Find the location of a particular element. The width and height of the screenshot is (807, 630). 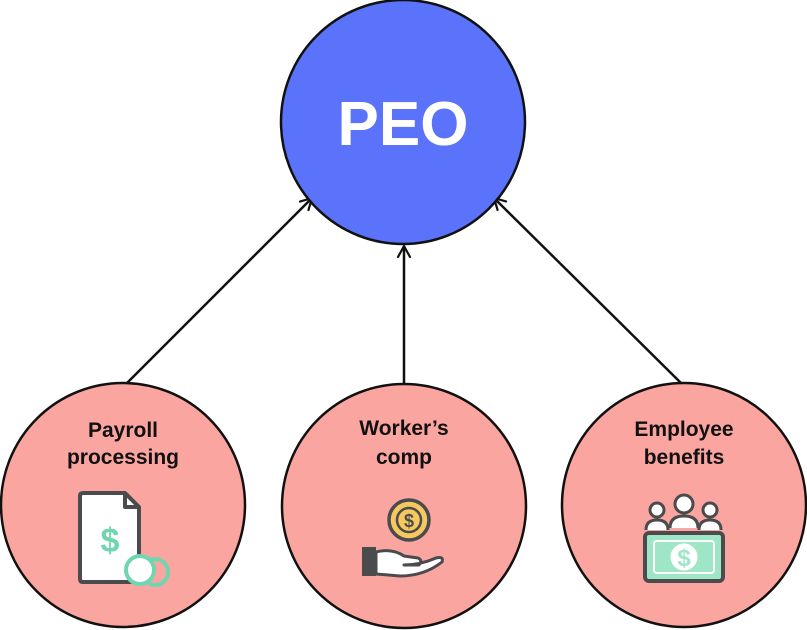

arrow-benefits-to-peo is located at coordinates (588, 291).